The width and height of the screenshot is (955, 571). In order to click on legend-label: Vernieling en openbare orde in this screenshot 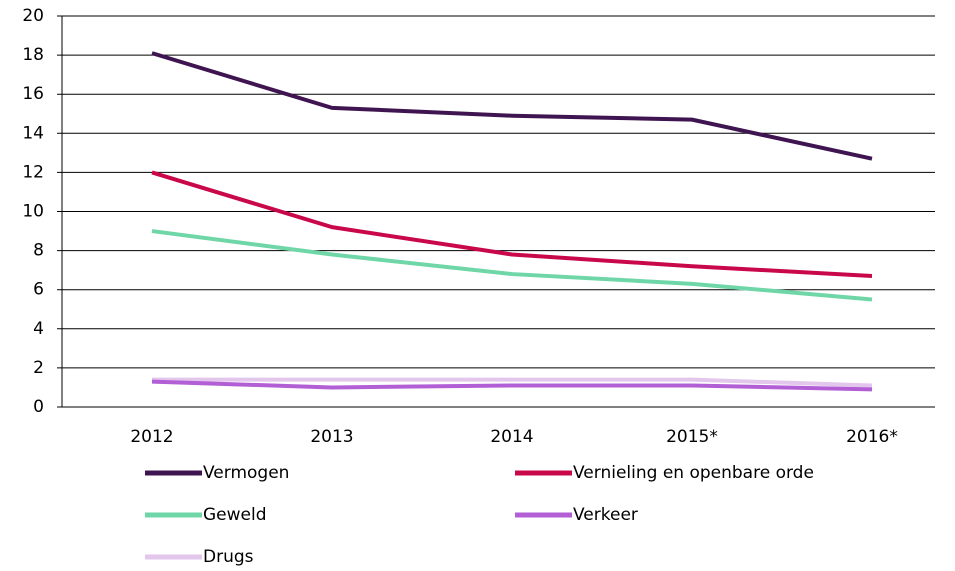, I will do `click(693, 473)`.